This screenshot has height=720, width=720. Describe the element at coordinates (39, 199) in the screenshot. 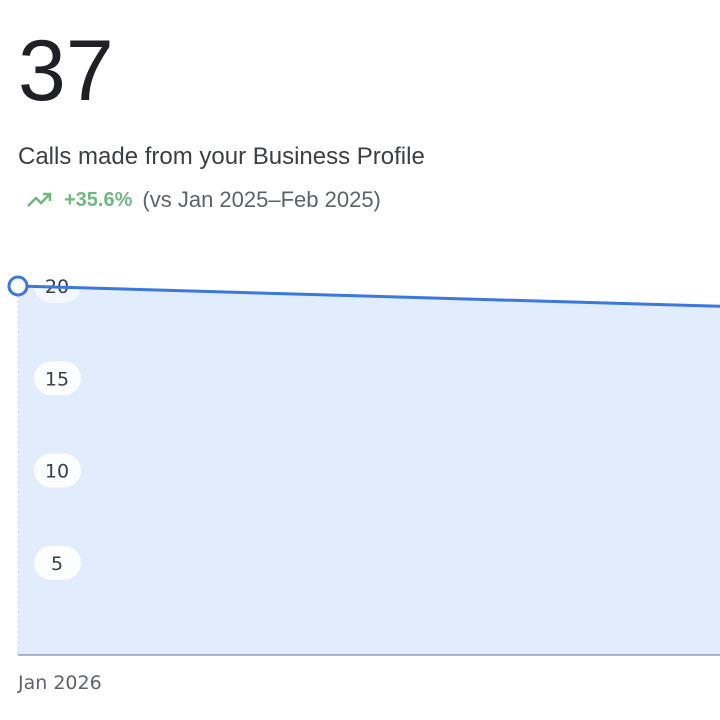

I see `trending-up-icon` at that location.